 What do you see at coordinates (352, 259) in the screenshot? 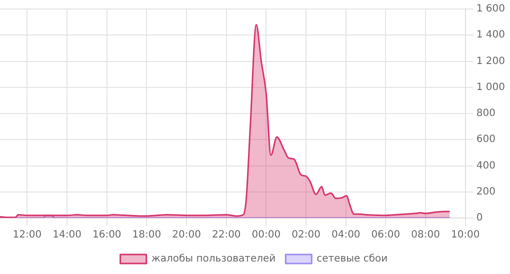
I see `legend-label: сетевые сбои` at bounding box center [352, 259].